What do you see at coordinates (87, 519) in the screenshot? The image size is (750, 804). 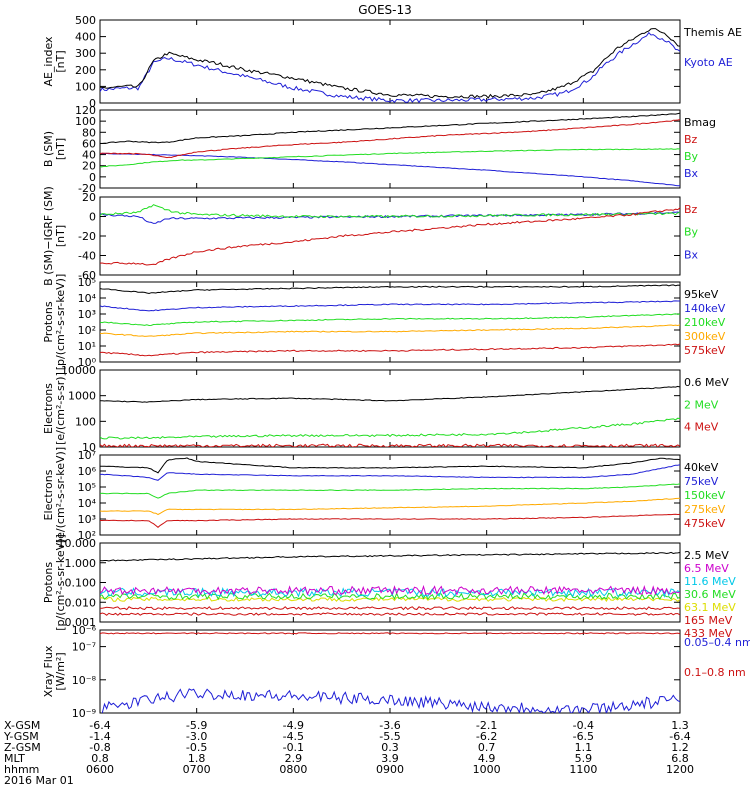 I see `y-tick-label: 10³` at bounding box center [87, 519].